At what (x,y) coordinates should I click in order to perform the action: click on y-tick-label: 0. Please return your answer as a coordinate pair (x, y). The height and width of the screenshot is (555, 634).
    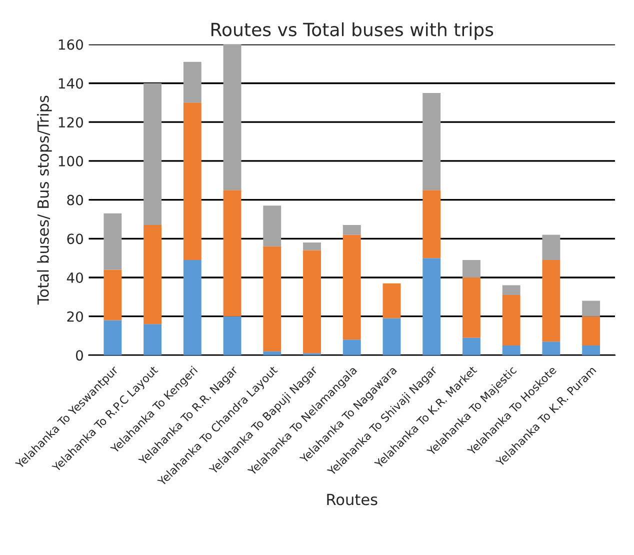
    Looking at the image, I should click on (79, 355).